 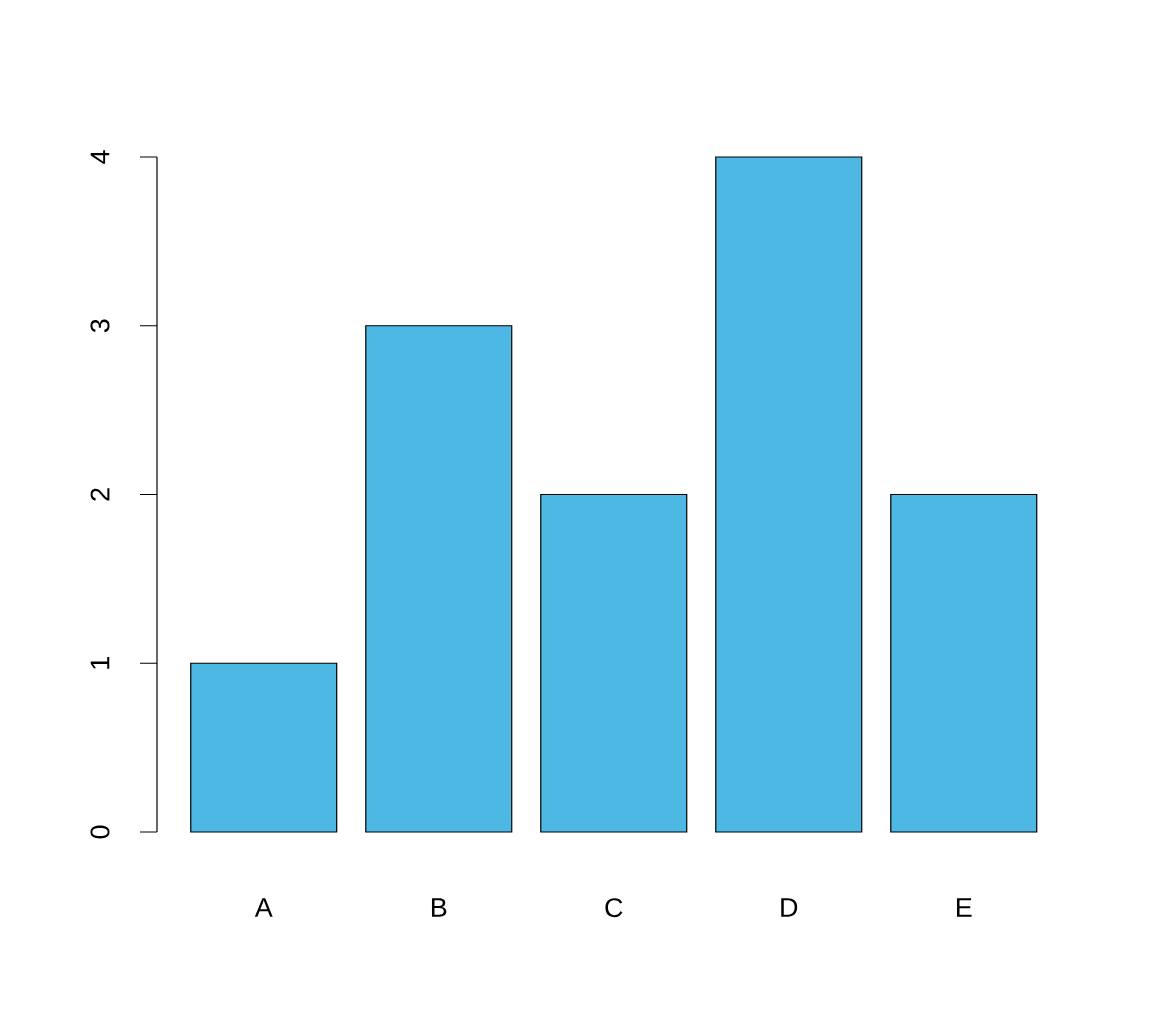 I want to click on x-tick-label: B, so click(x=439, y=907).